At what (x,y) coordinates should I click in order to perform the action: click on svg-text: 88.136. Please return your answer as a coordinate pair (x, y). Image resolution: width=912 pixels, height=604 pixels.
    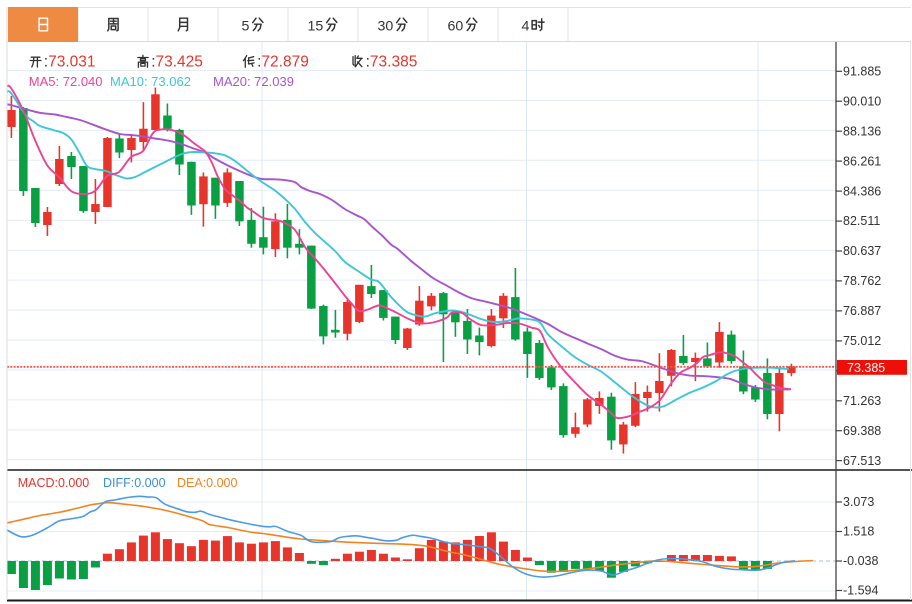
    Looking at the image, I should click on (862, 131).